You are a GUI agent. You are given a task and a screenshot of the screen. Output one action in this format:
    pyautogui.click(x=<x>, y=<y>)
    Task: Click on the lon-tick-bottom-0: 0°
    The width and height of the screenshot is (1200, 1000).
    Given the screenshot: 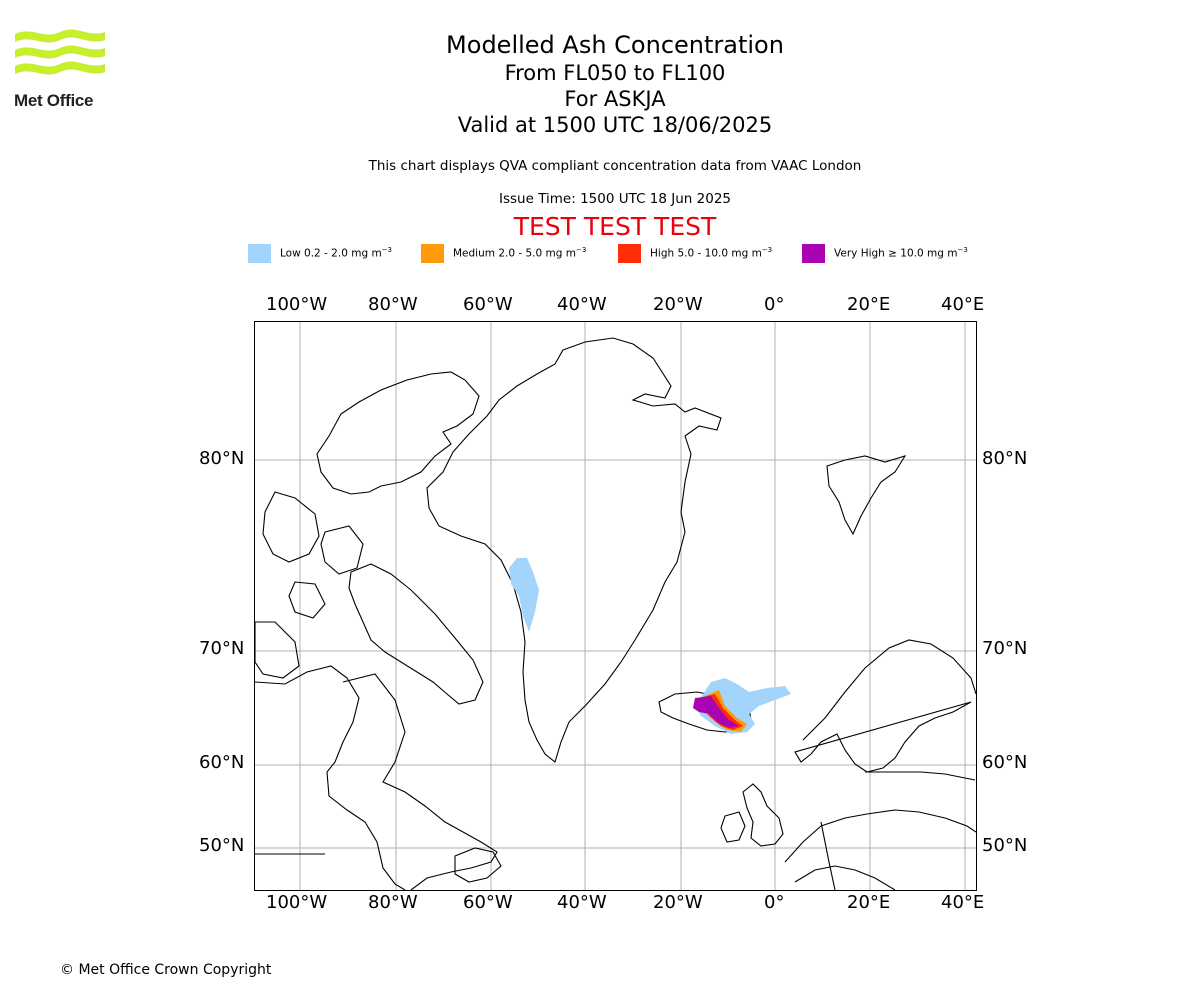 What is the action you would take?
    pyautogui.click(x=774, y=902)
    